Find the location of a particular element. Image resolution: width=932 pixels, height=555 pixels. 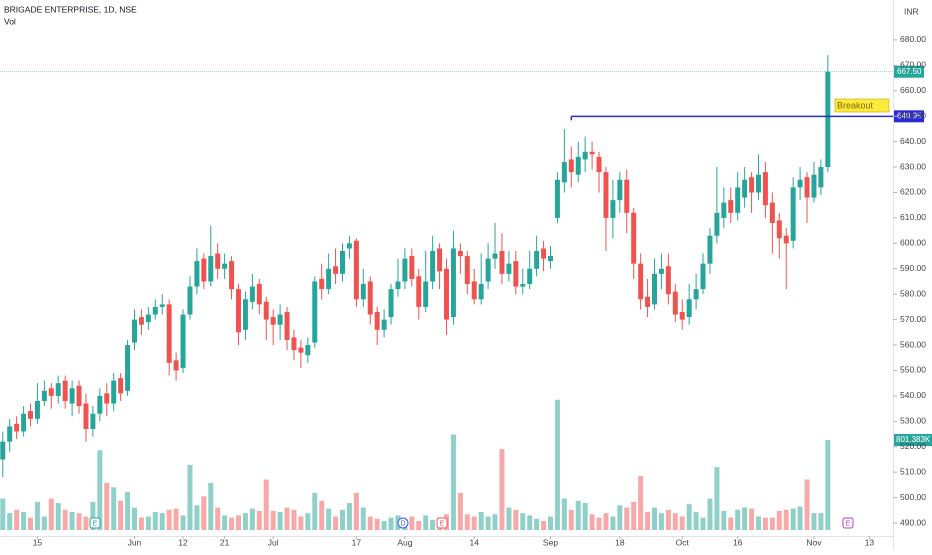

volume-badge is located at coordinates (913, 439).